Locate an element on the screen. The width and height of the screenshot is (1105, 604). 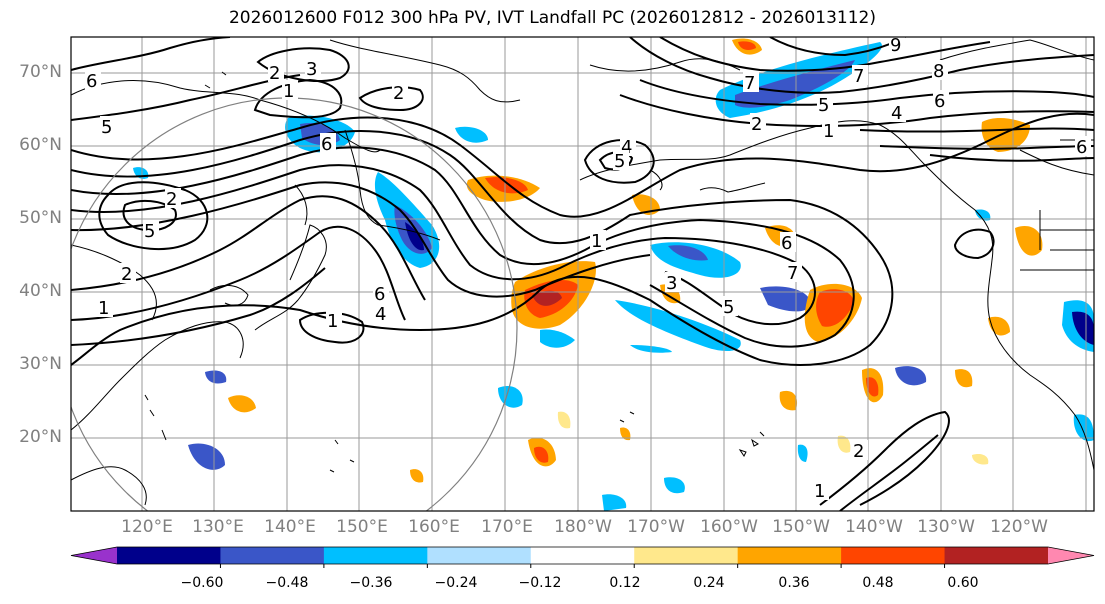
colorbar-outline is located at coordinates (582, 555).